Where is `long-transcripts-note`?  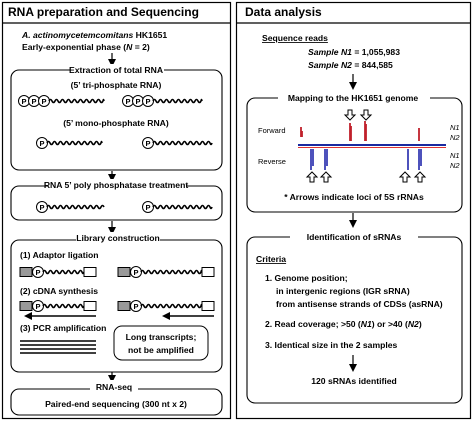
long-transcripts-note is located at coordinates (161, 343).